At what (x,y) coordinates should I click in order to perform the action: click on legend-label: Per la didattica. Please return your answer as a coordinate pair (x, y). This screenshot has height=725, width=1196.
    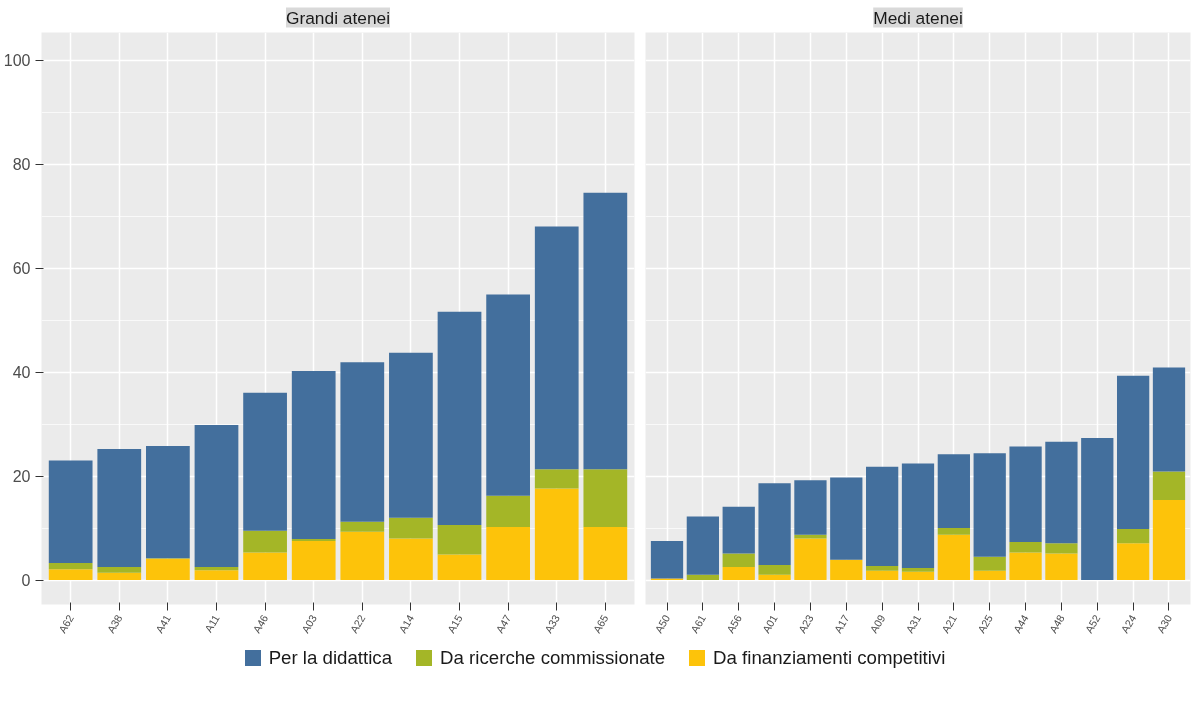
    Looking at the image, I should click on (330, 658).